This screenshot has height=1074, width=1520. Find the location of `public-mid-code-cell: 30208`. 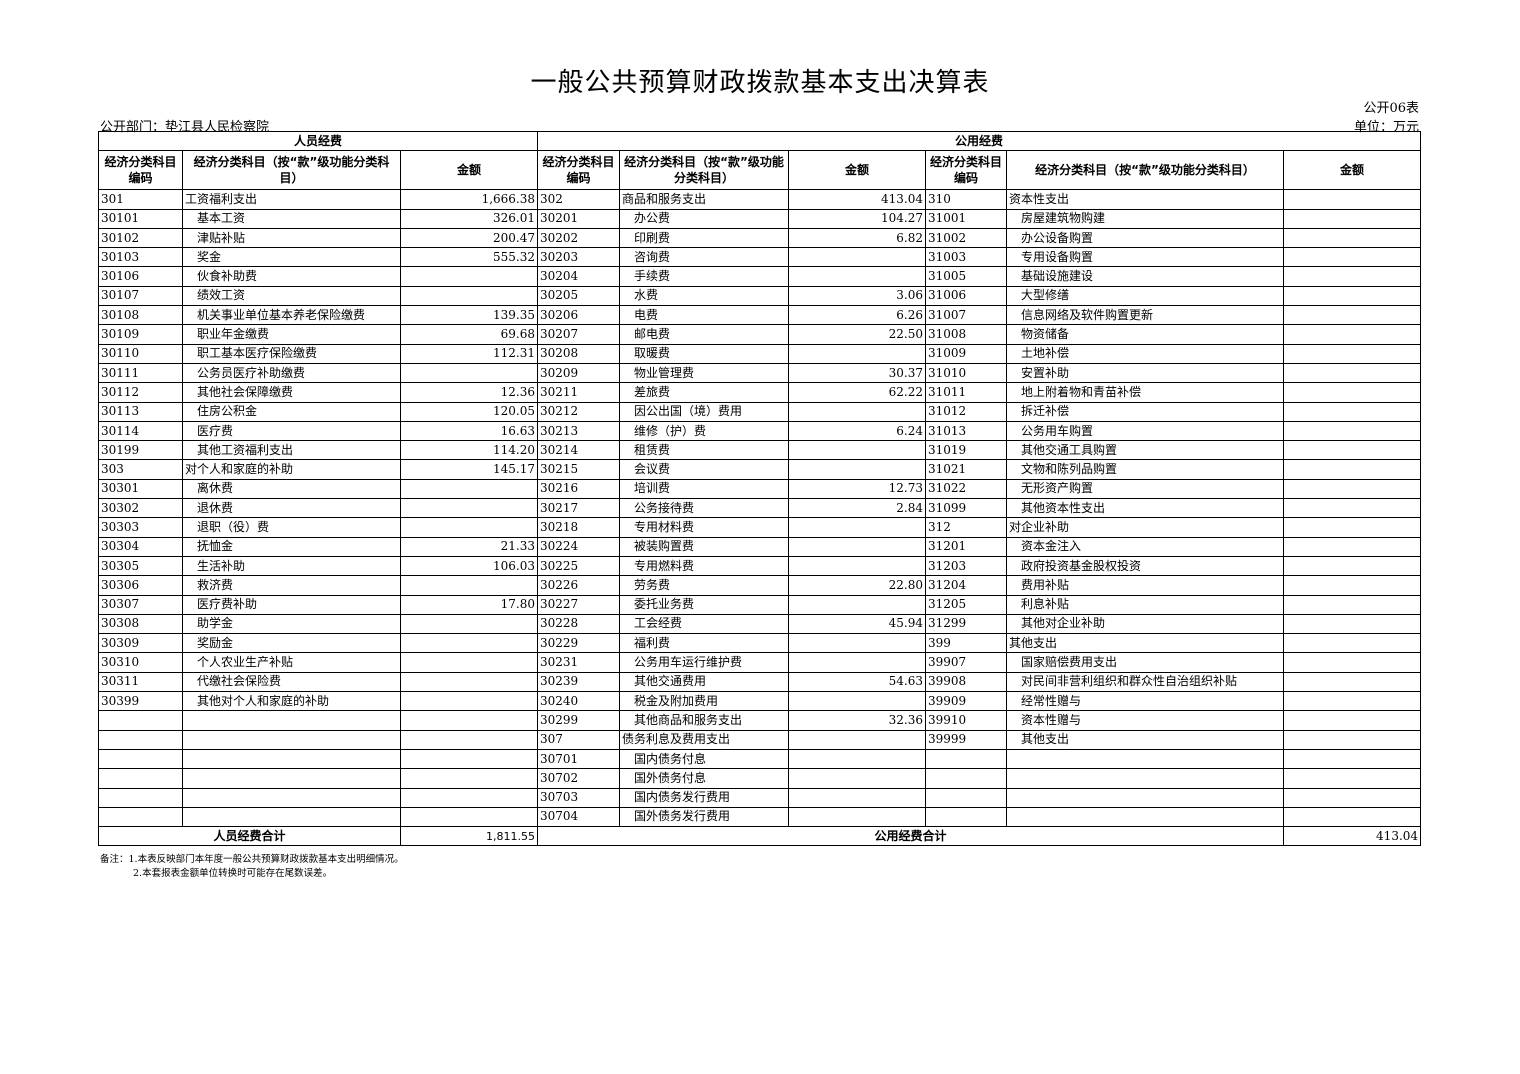

public-mid-code-cell: 30208 is located at coordinates (578, 353).